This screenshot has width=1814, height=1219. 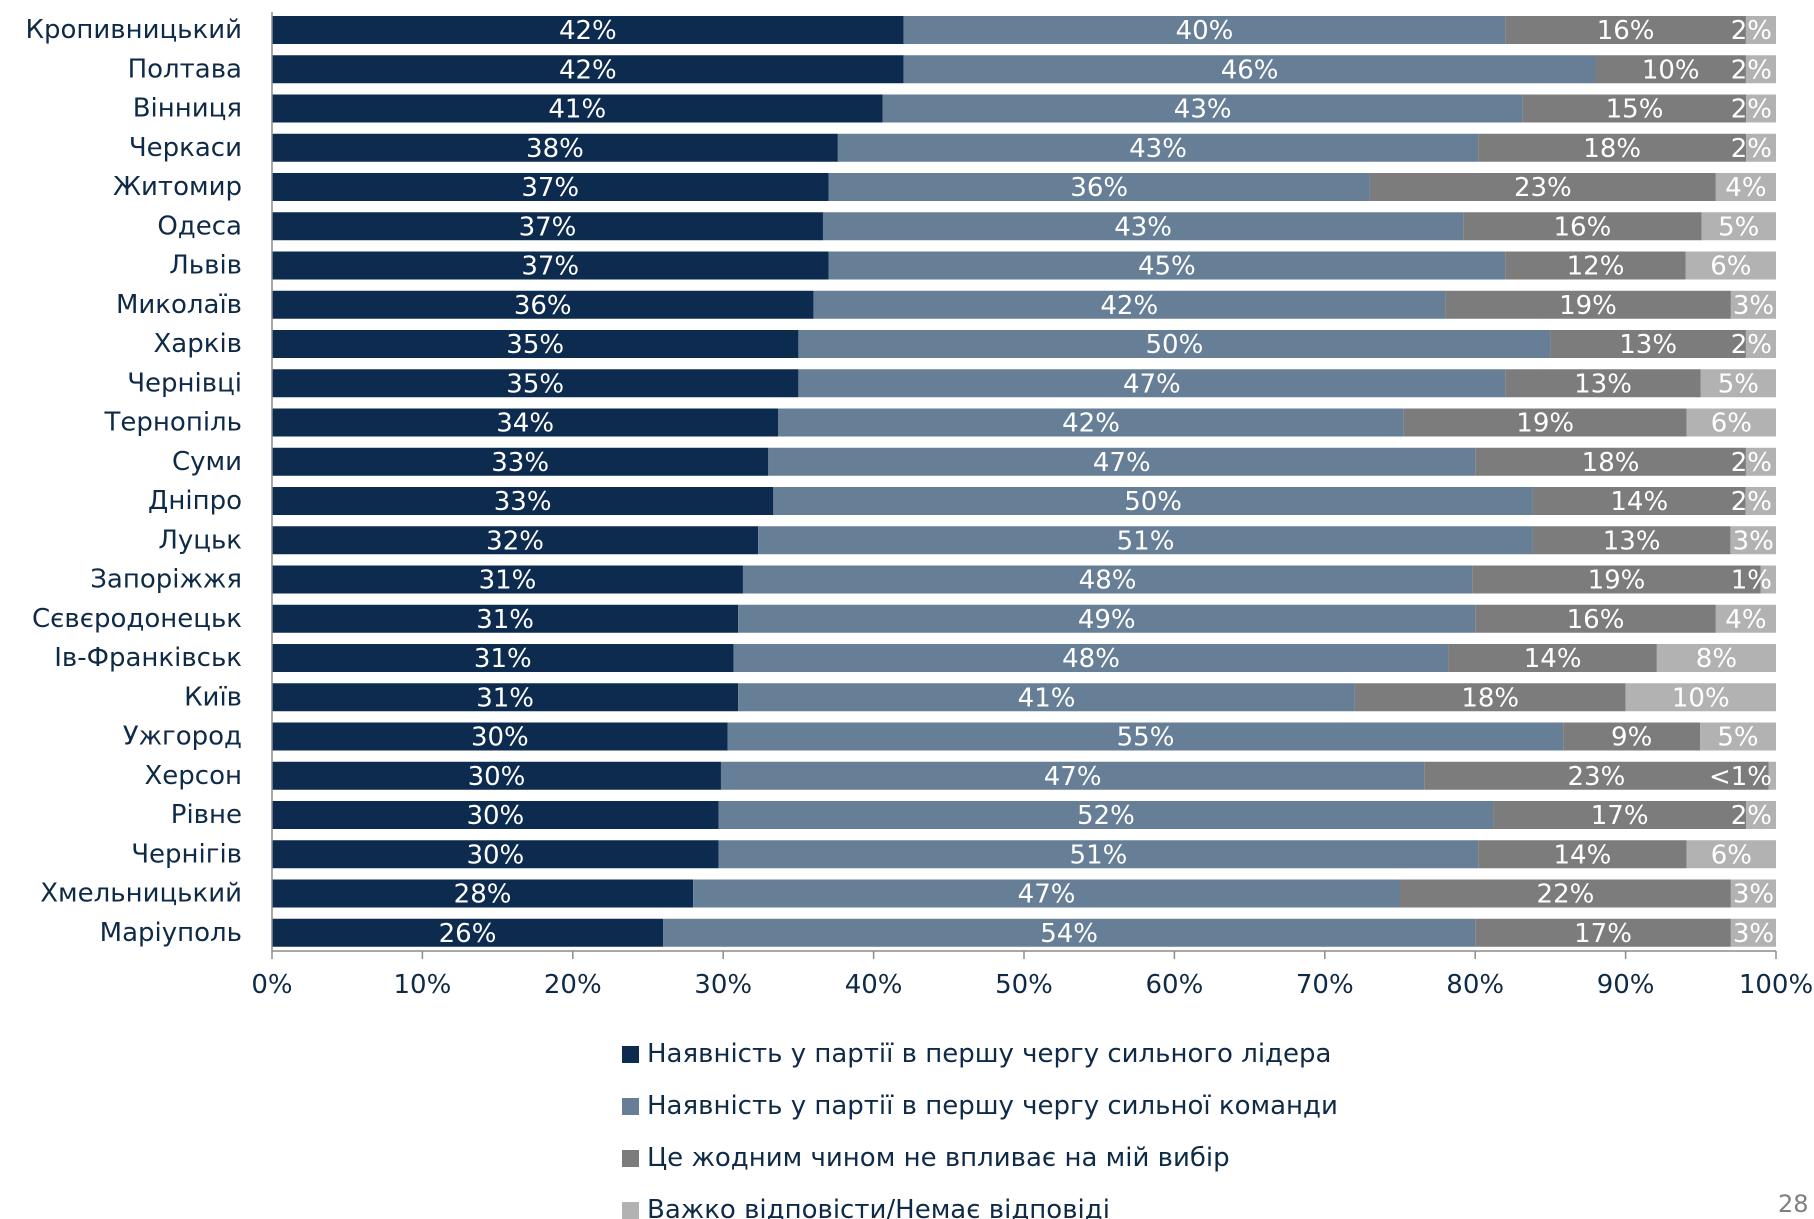 I want to click on category-label: Житомир, so click(x=177, y=187).